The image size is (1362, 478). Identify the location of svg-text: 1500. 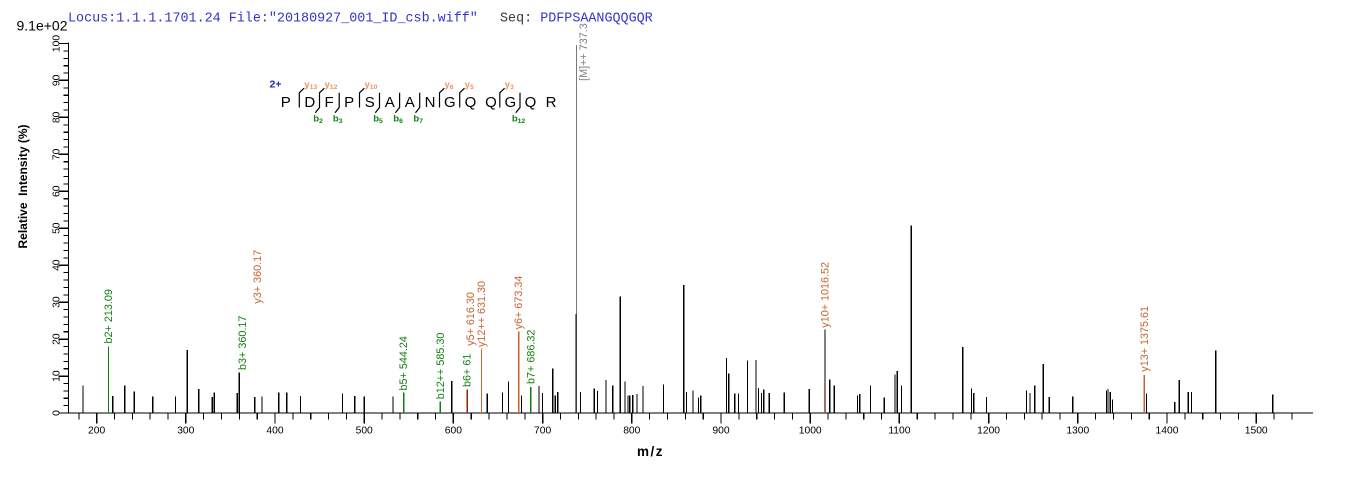
(1256, 431).